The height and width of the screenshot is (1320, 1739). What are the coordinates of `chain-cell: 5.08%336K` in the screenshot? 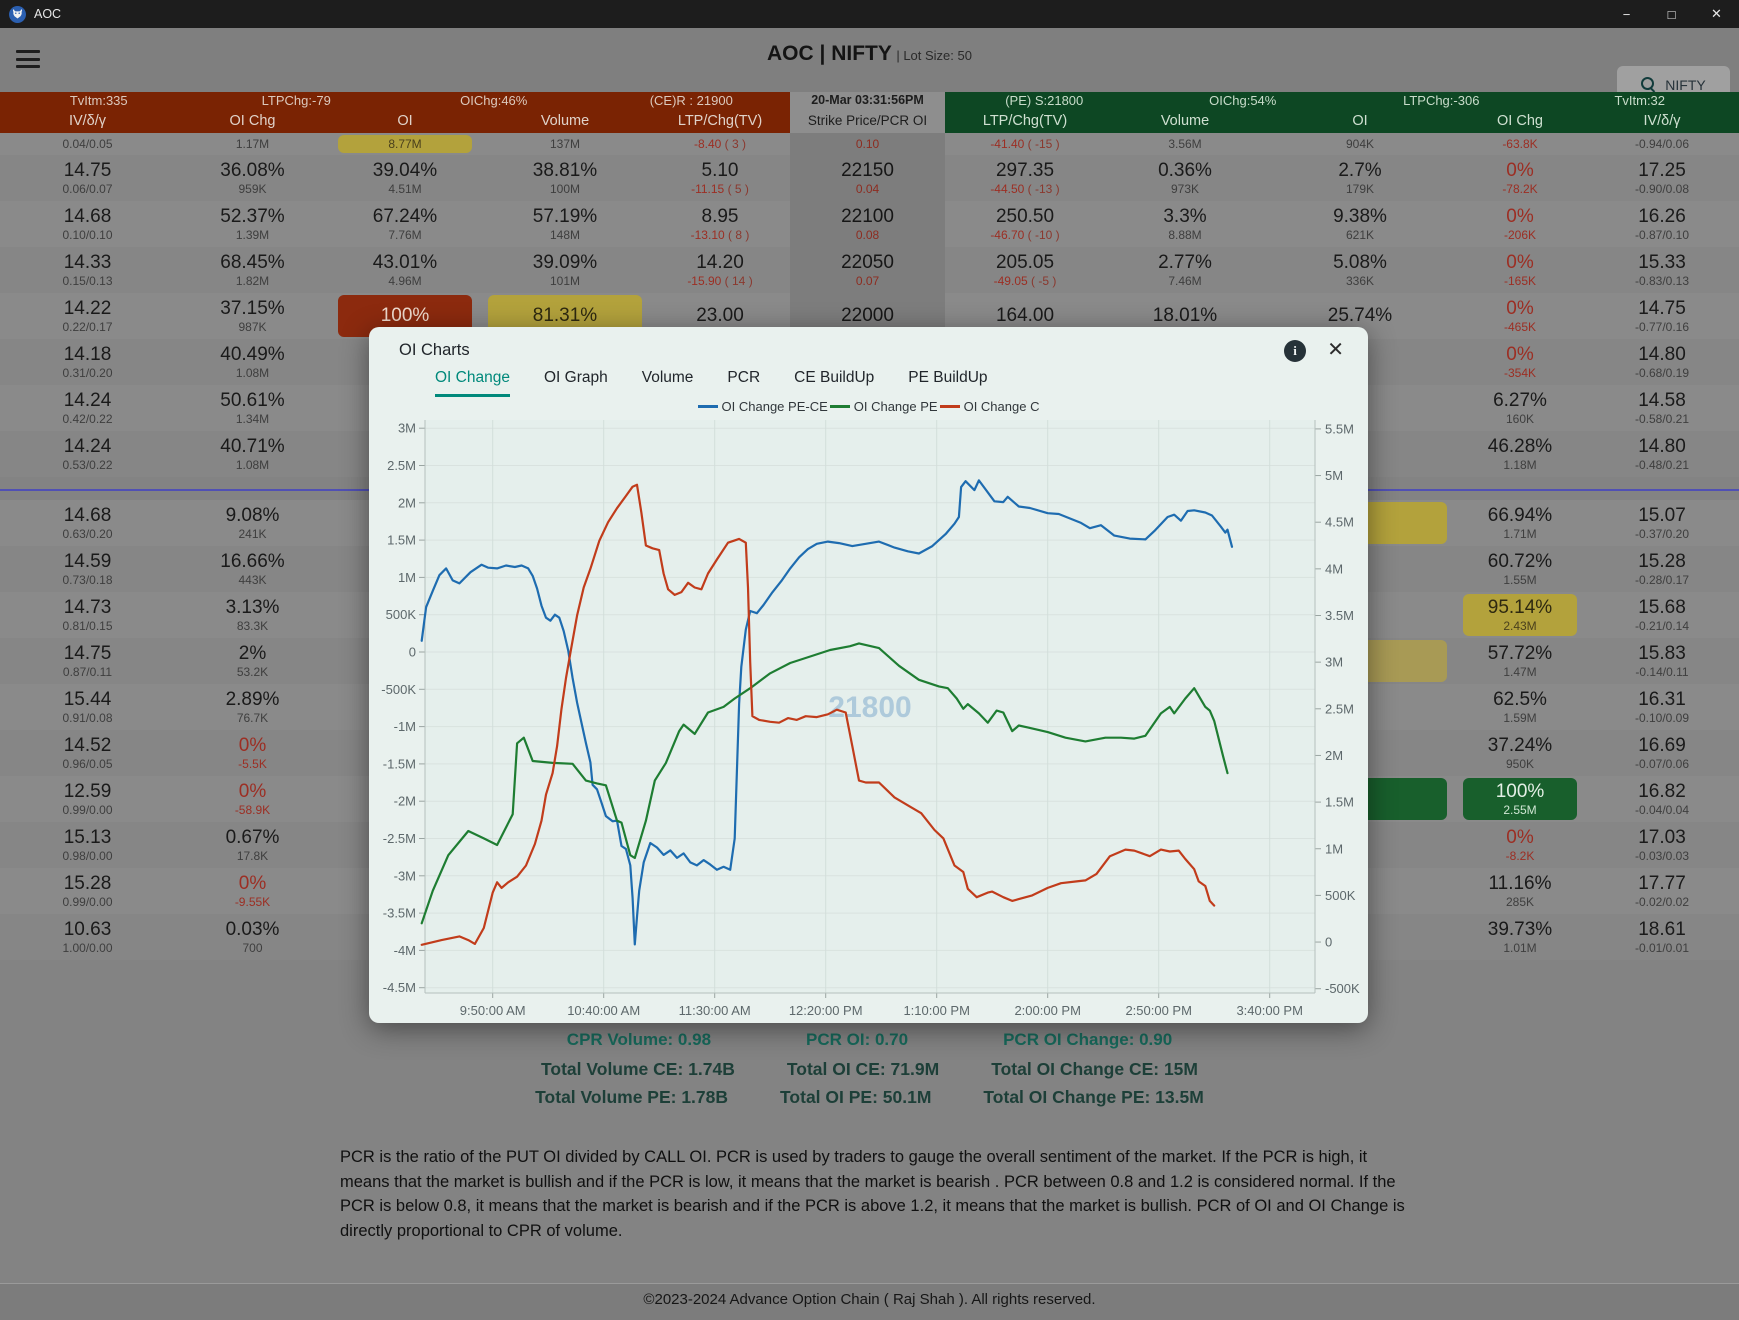 It's located at (1360, 270).